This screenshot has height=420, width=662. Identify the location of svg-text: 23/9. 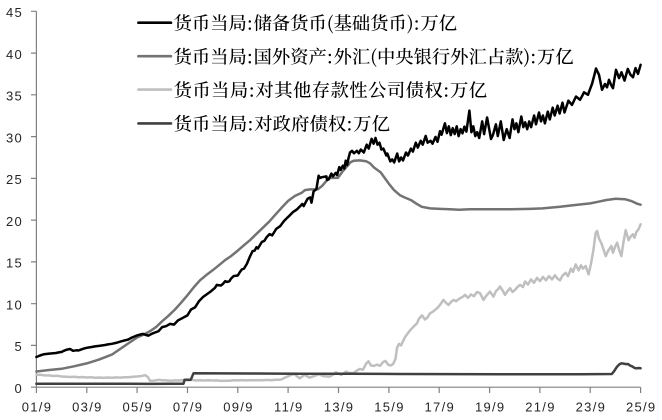
(591, 406).